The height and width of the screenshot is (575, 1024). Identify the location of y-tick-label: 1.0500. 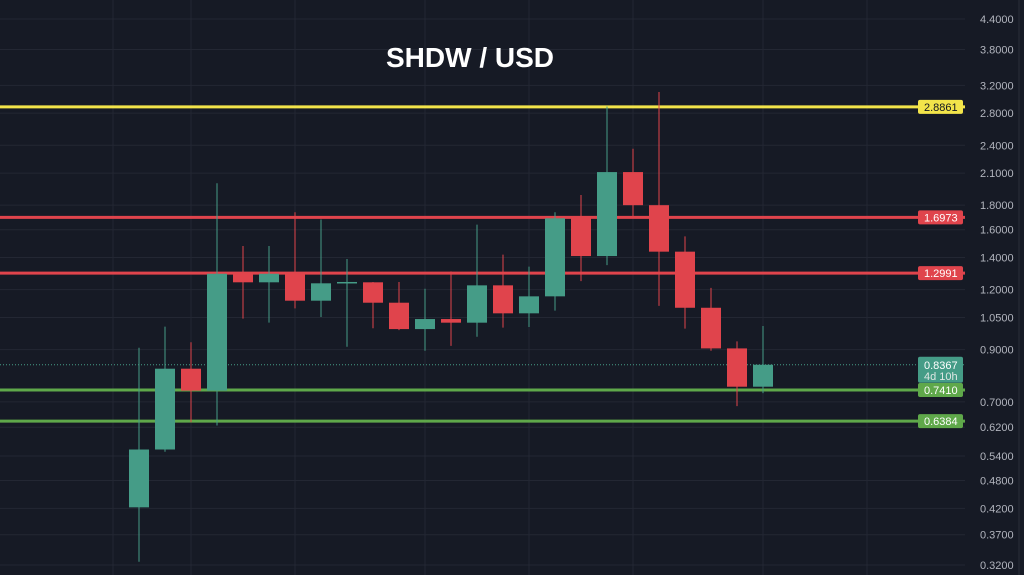
(997, 318).